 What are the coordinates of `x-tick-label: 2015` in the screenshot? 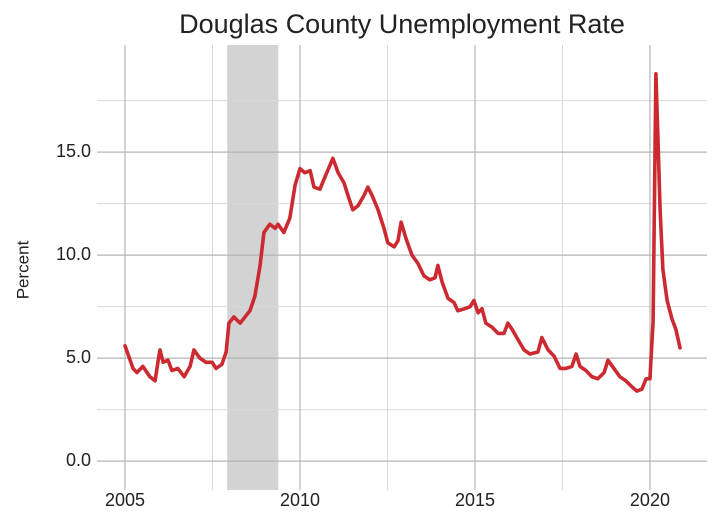 It's located at (475, 500).